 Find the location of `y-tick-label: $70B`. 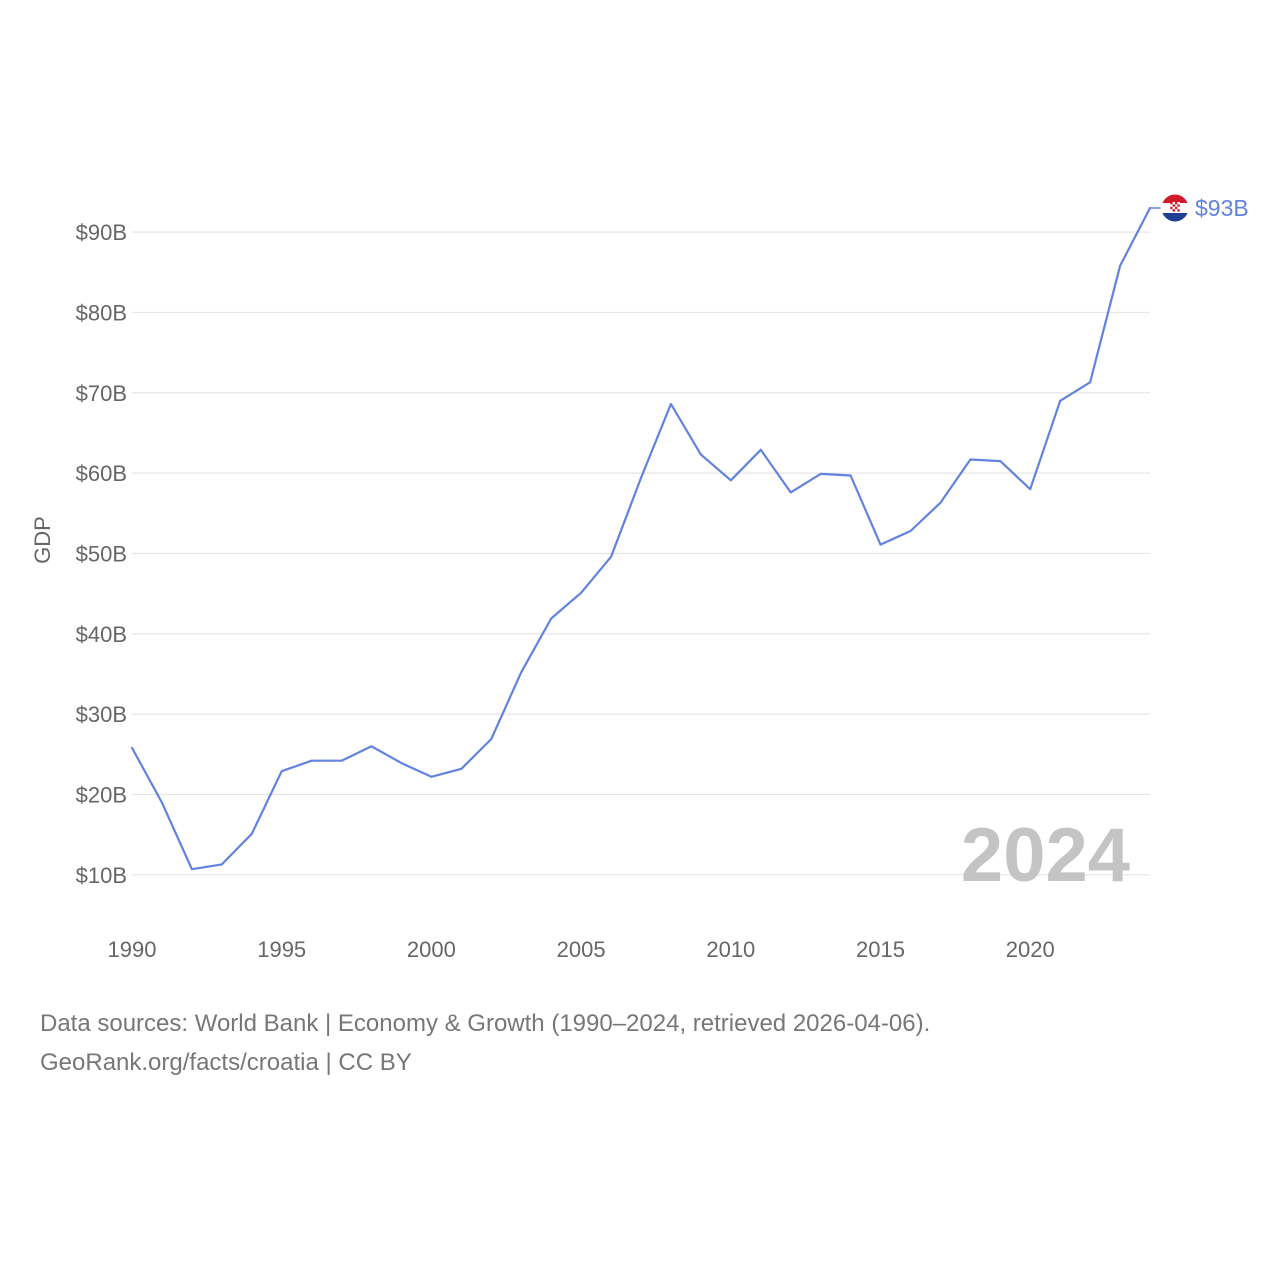

y-tick-label: $70B is located at coordinates (101, 393).